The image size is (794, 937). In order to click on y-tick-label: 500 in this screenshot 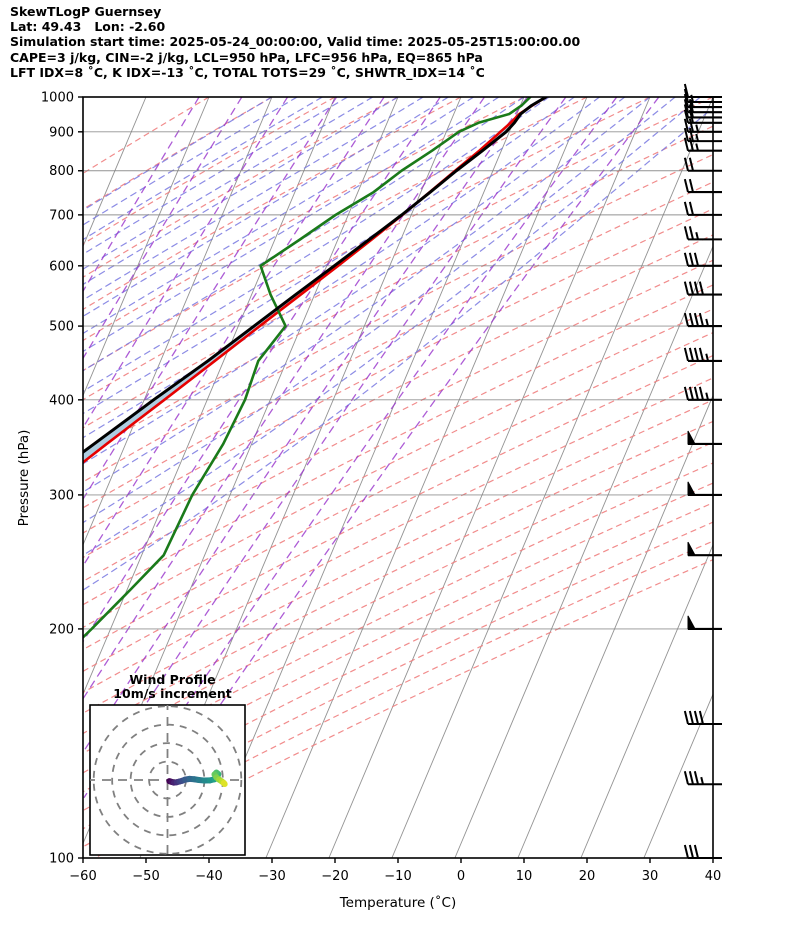, I will do `click(61, 327)`.